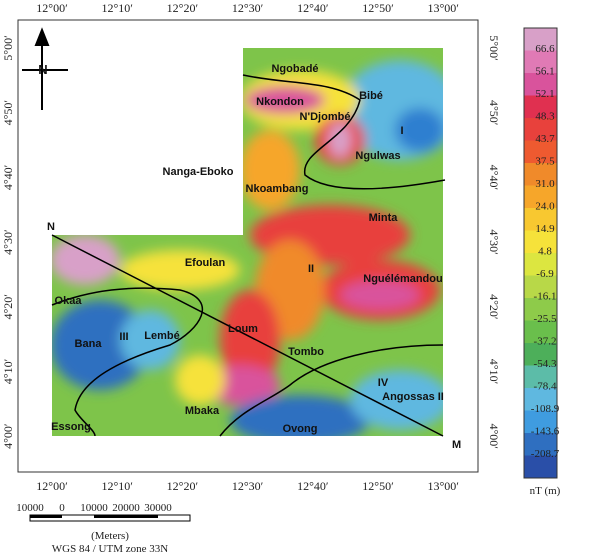 The image size is (600, 556). Describe the element at coordinates (248, 8) in the screenshot. I see `longitude-label: 12°30′` at that location.